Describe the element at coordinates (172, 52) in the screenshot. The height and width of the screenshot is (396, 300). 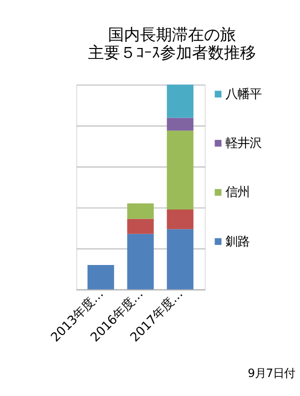
I see `chart-subtitle: 主要５ｺｰｽ参加者数推移` at that location.